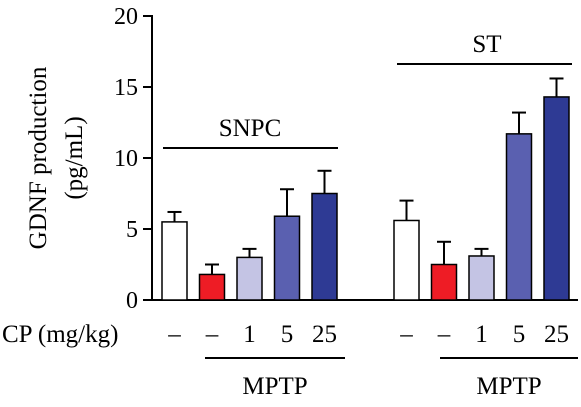 This screenshot has height=407, width=581. I want to click on y-axis-title-line-2: (pg/mL), so click(74, 157).